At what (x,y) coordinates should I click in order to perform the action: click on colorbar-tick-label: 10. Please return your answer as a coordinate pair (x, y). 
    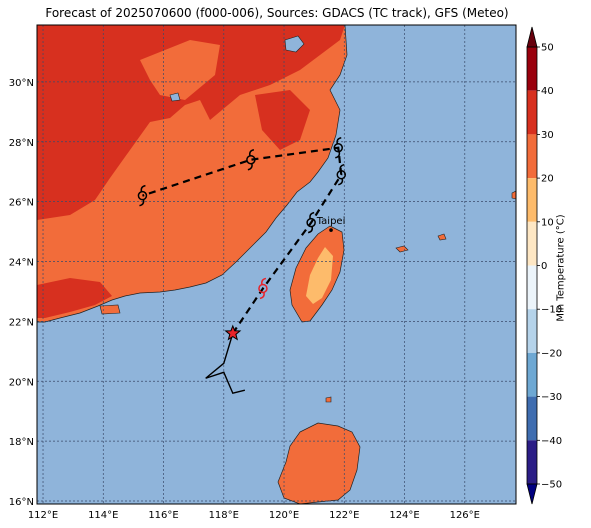
    Looking at the image, I should click on (547, 222).